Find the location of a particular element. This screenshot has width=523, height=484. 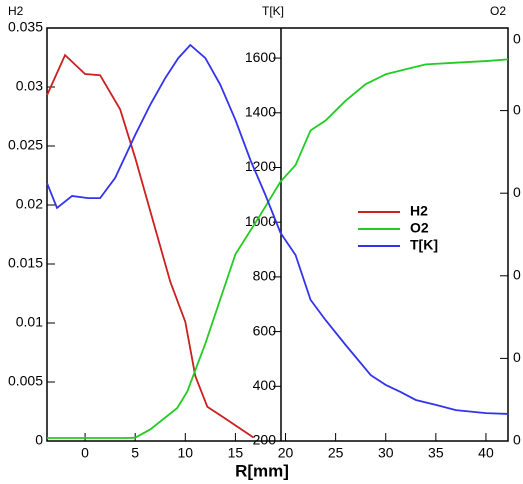

y2-tick-label: 1400 is located at coordinates (260, 111).